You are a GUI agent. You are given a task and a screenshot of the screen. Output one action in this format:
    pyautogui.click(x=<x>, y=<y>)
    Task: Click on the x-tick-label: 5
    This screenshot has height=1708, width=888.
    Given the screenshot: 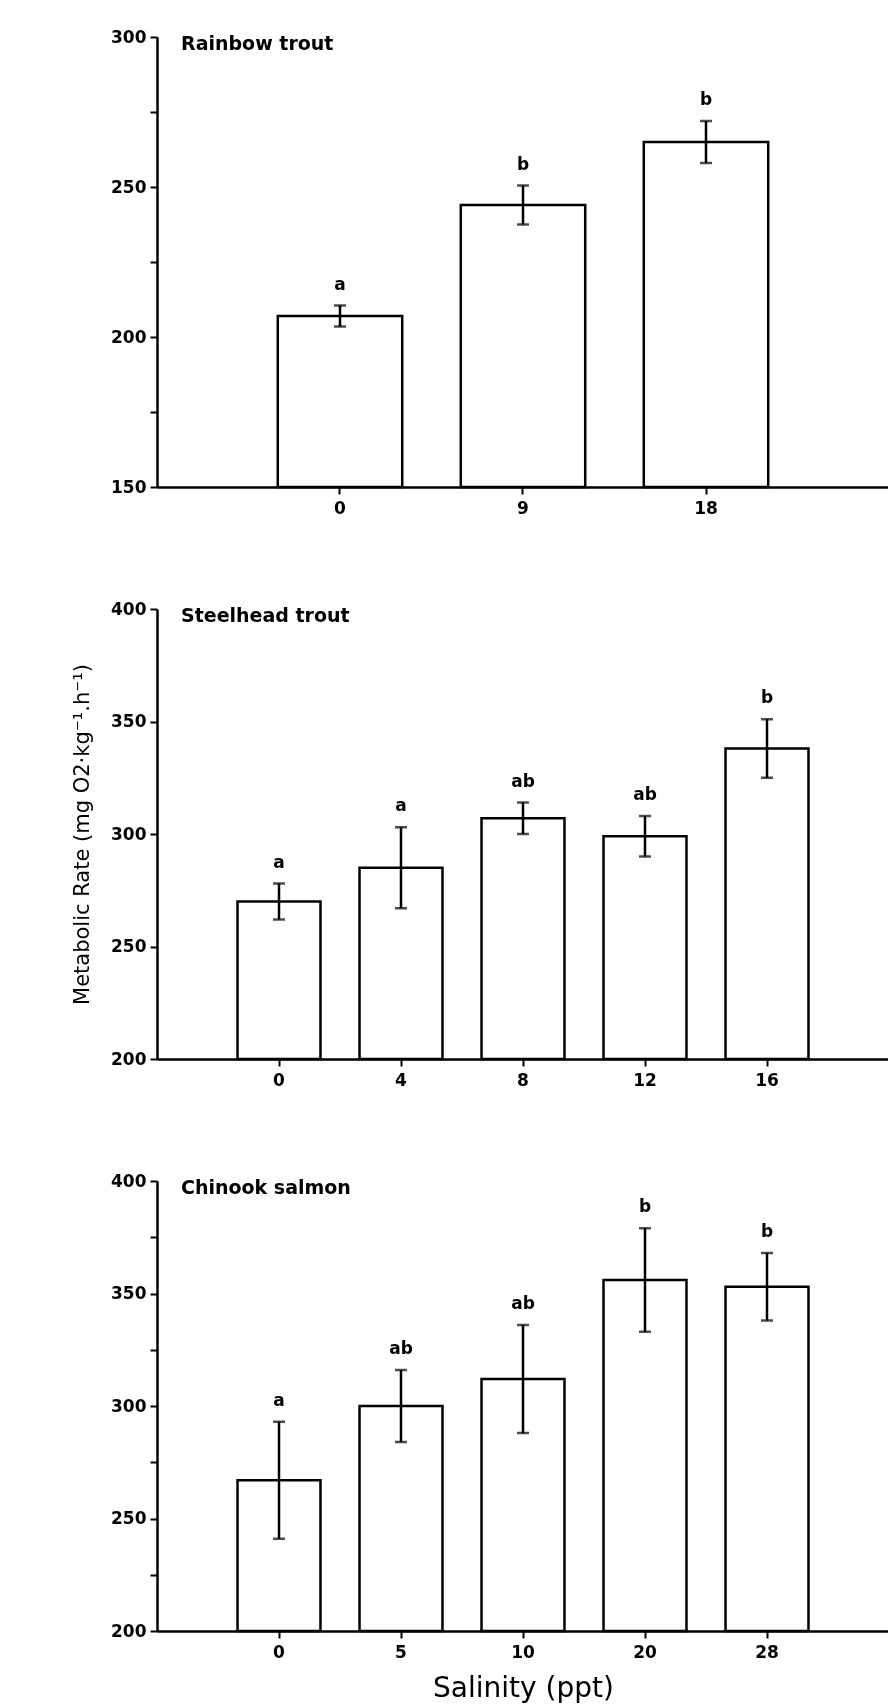 What is the action you would take?
    pyautogui.click(x=401, y=1651)
    